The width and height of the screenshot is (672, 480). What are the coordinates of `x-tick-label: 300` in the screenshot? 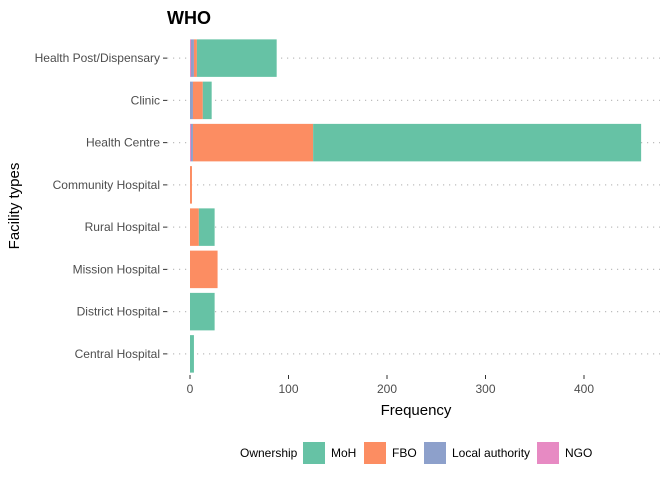 It's located at (485, 389).